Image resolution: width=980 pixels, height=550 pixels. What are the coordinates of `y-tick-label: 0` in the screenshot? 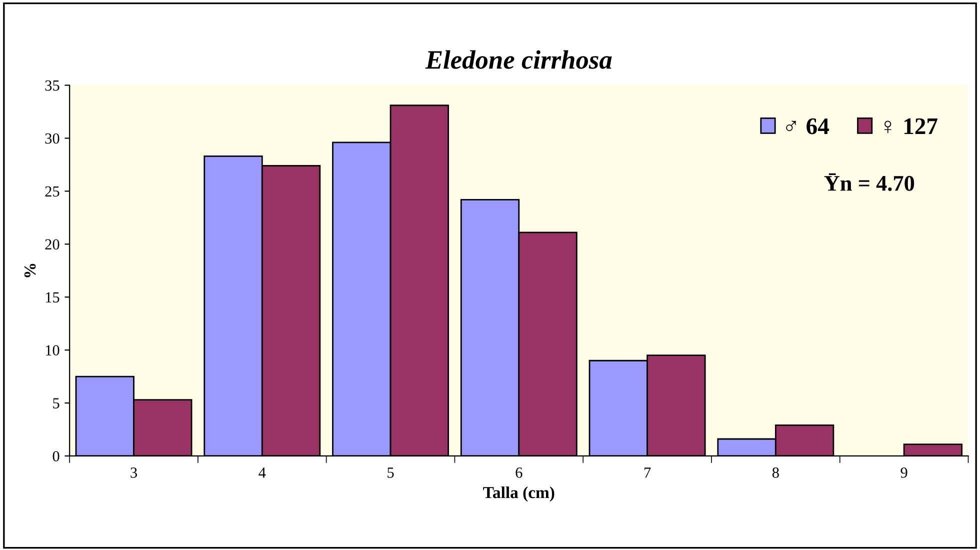 It's located at (56, 456).